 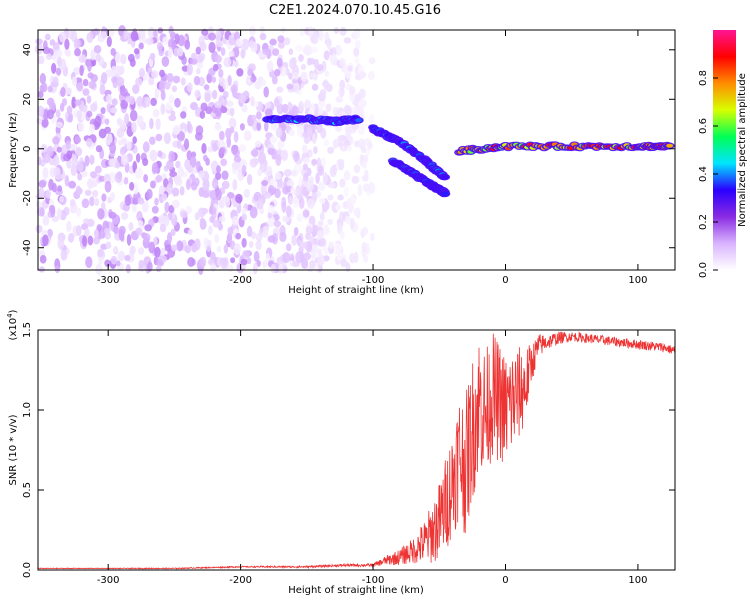 I want to click on figure-title: C2E1.2024.070.10.45.G16, so click(x=355, y=10).